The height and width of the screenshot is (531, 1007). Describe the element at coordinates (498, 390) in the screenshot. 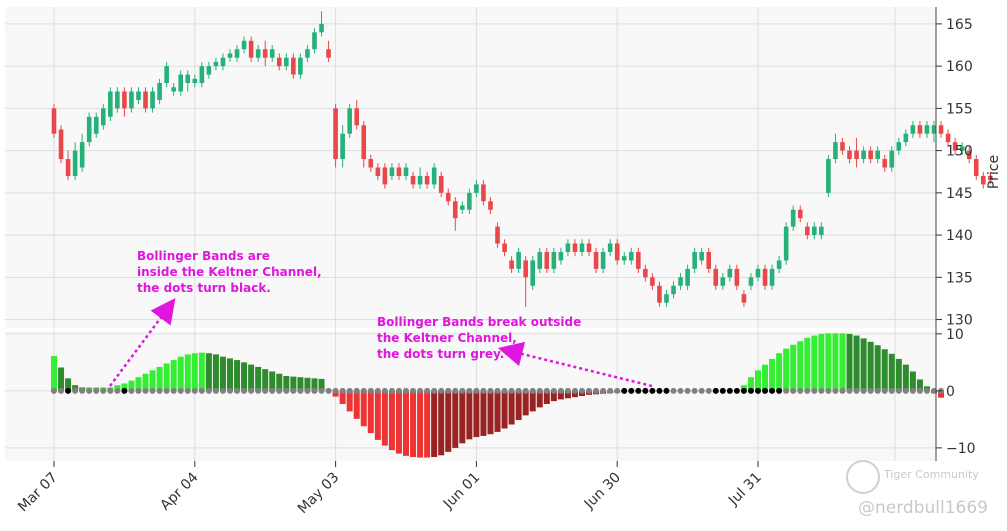

I see `squeeze-dots` at that location.